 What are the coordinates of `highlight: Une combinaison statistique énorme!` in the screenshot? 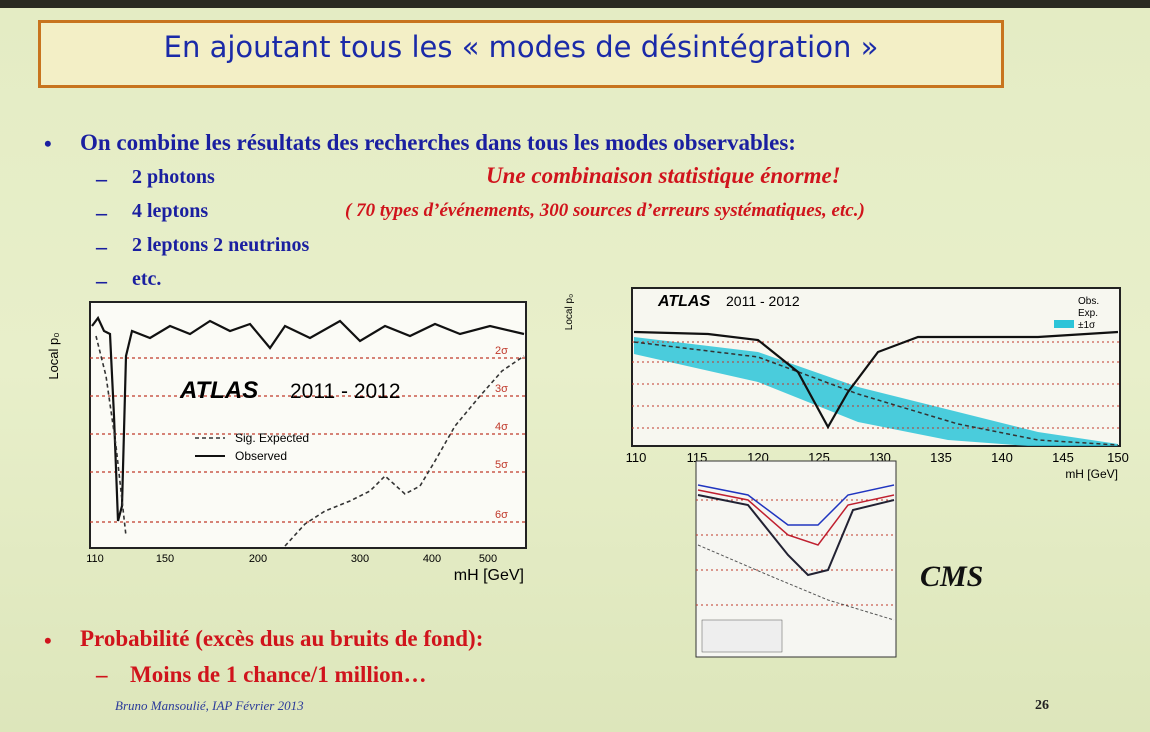 It's located at (663, 175).